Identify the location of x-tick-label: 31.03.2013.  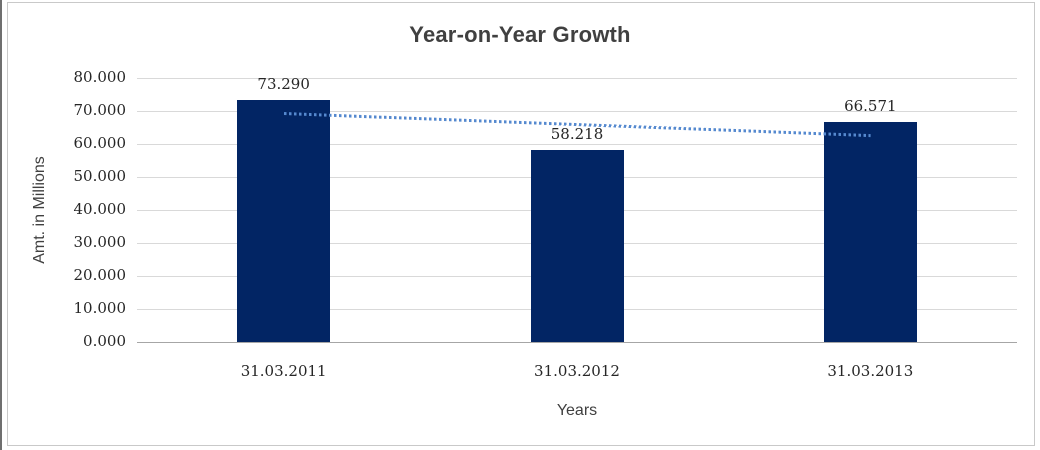
(870, 371).